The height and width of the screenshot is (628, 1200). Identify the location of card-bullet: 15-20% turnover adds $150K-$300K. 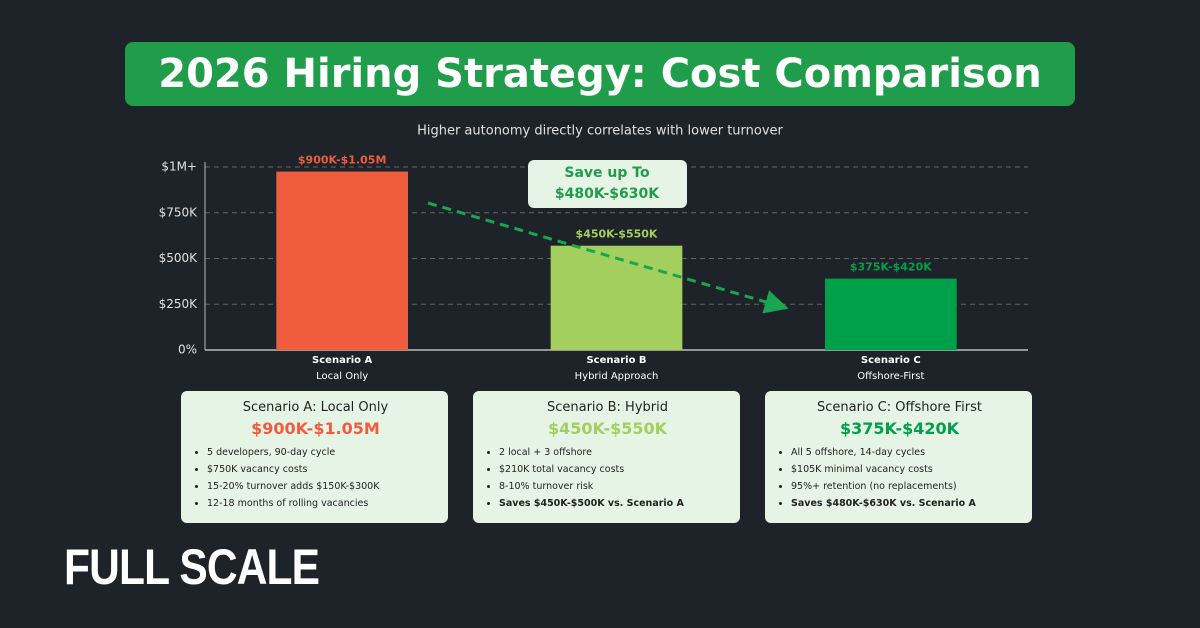
(322, 486).